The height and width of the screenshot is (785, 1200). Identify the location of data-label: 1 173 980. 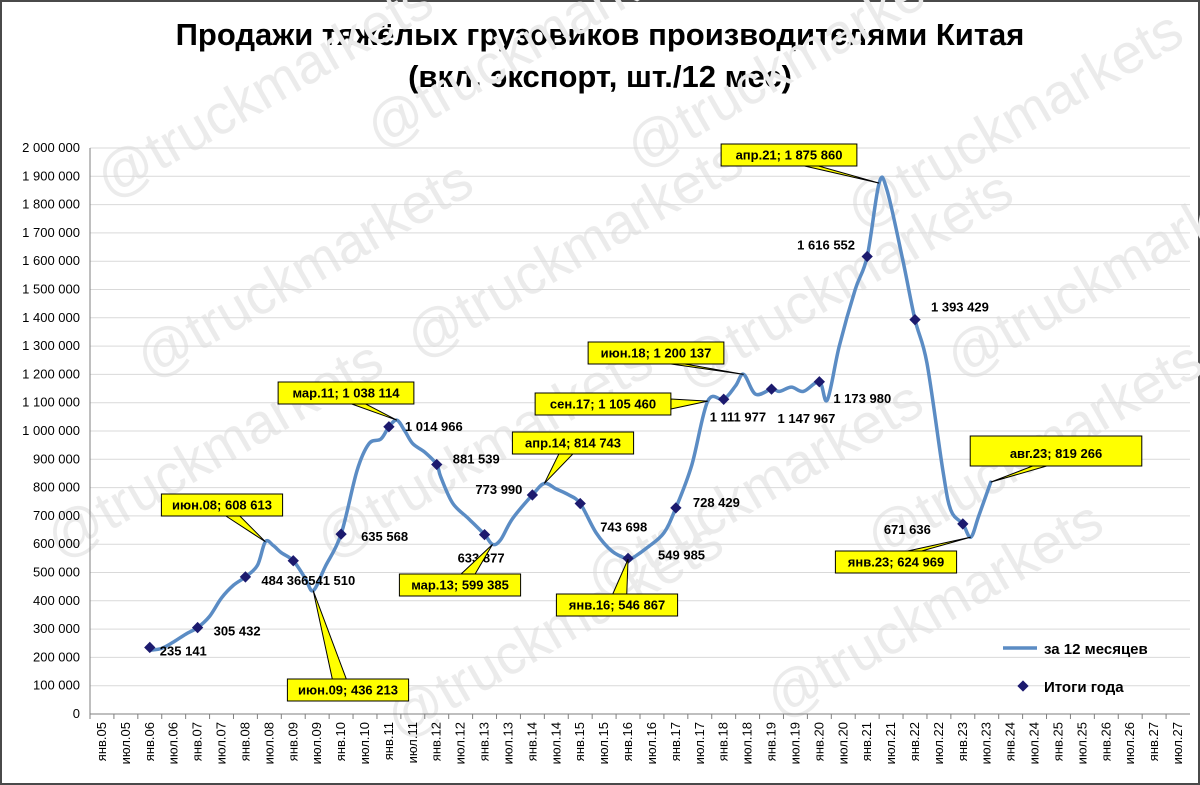
(862, 398).